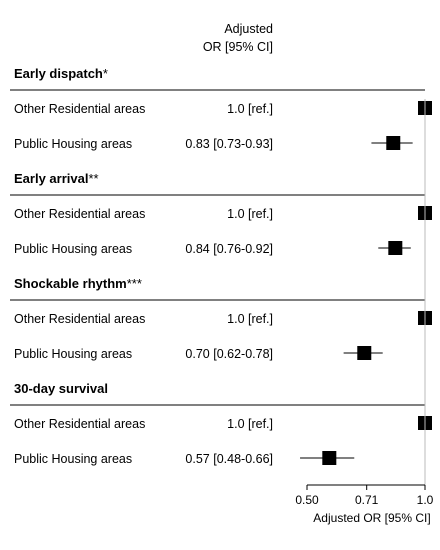 The width and height of the screenshot is (440, 550). Describe the element at coordinates (307, 500) in the screenshot. I see `x-tick-label: 0.50` at that location.